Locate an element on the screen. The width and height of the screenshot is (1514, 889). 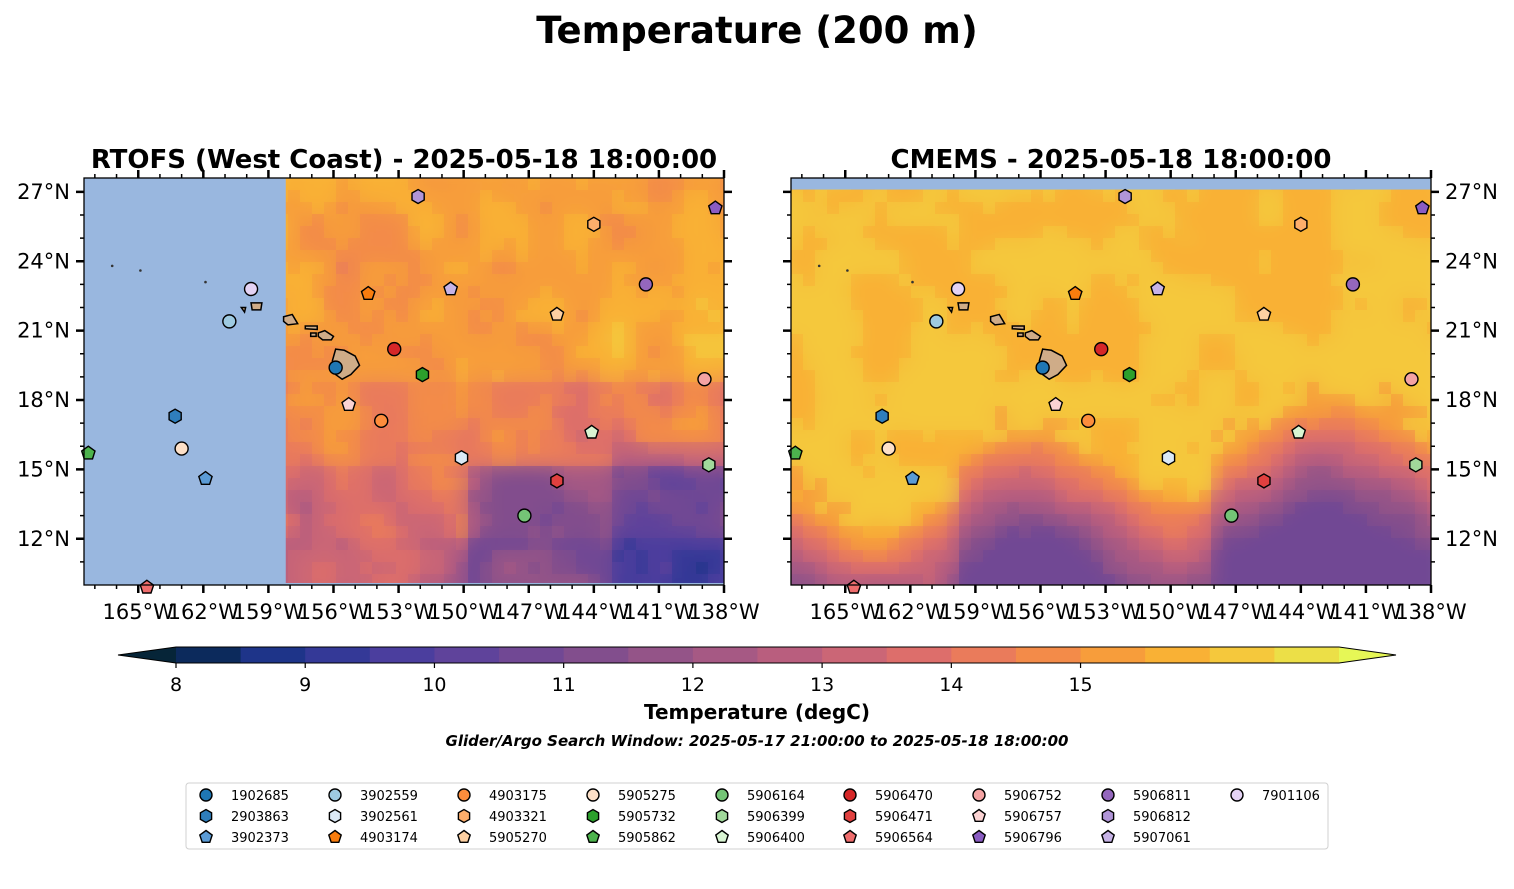
legend-label-5907061: 5907061 is located at coordinates (1162, 838).